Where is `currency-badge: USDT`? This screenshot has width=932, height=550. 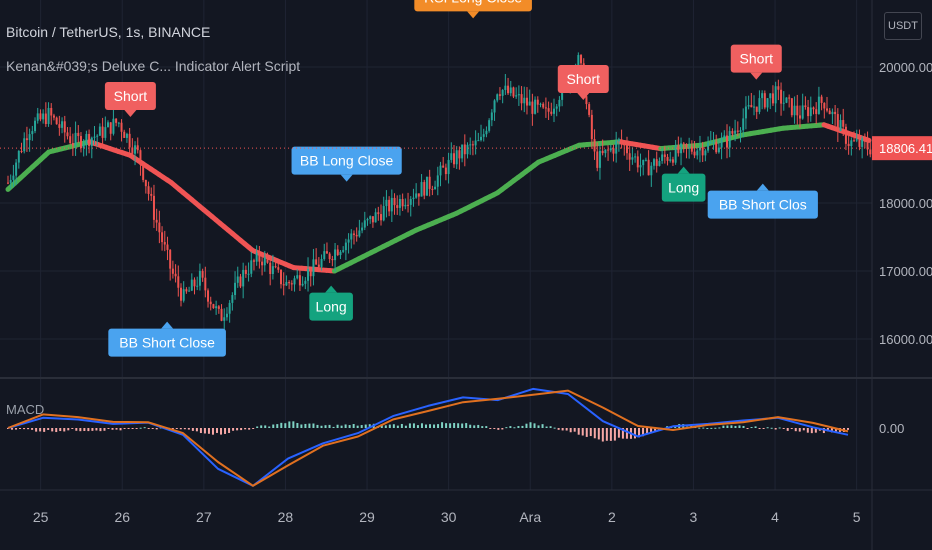 currency-badge: USDT is located at coordinates (903, 26).